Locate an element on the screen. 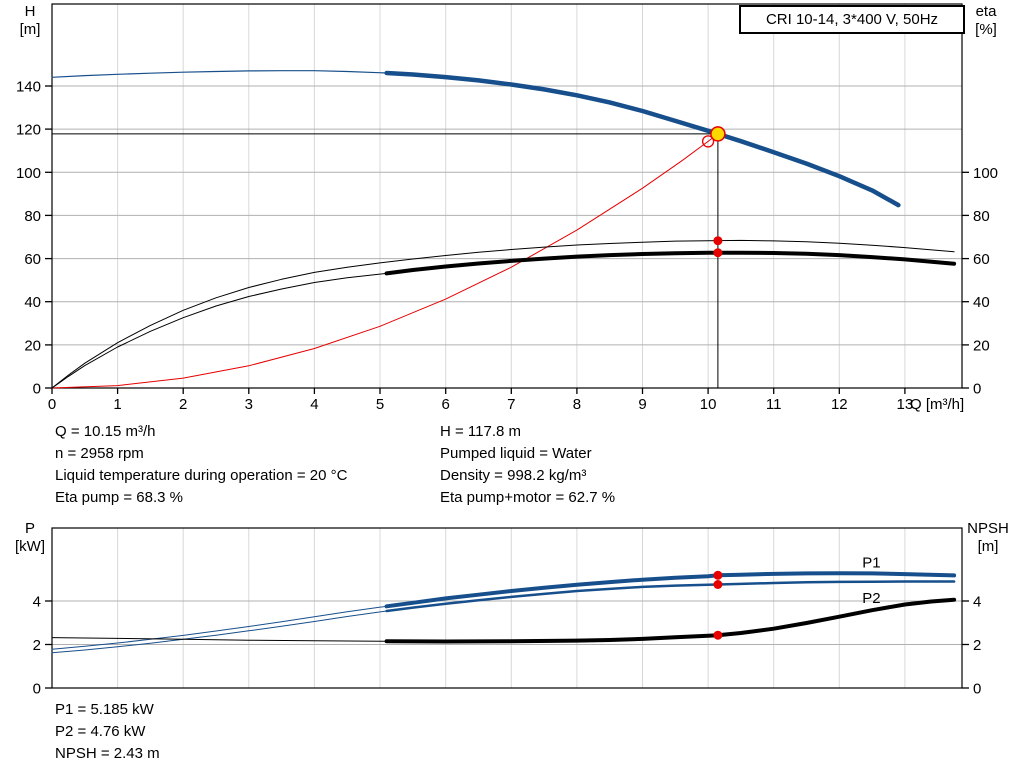  series-label-p1: P1 is located at coordinates (871, 562).